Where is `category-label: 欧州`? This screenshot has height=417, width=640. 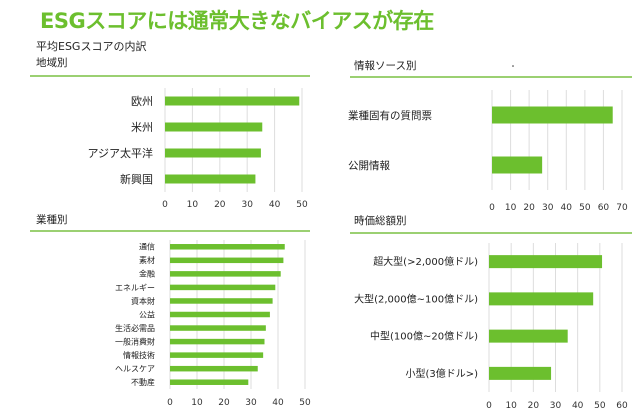 category-label: 欧州 is located at coordinates (142, 101).